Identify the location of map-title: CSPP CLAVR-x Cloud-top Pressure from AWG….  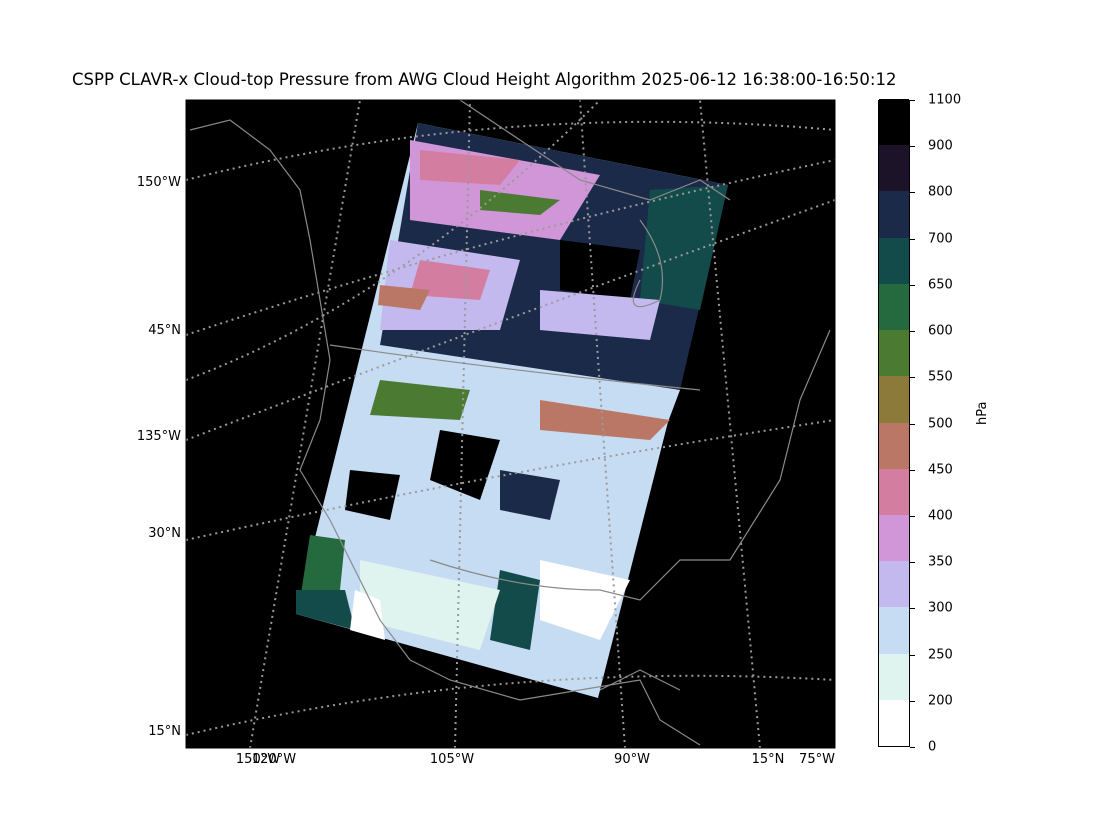
(484, 79).